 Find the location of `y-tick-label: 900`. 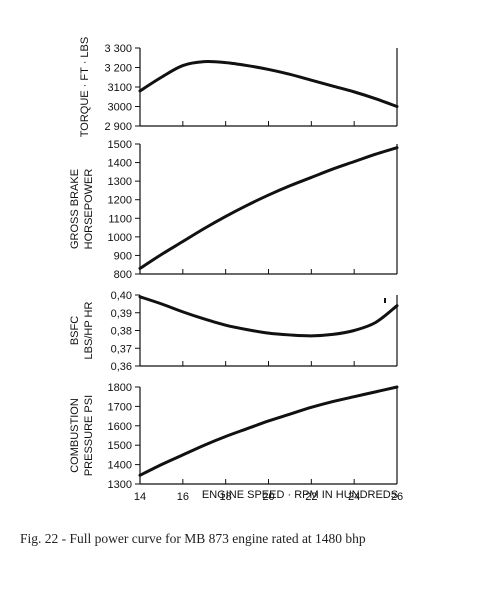

y-tick-label: 900 is located at coordinates (123, 256).